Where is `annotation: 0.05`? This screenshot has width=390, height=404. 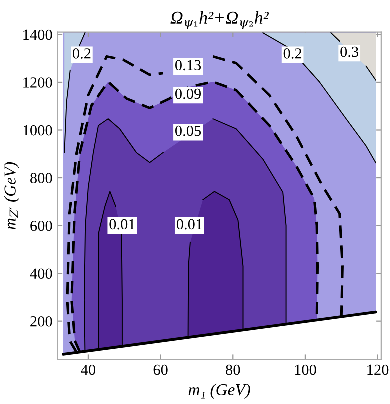
annotation: 0.05 is located at coordinates (189, 131).